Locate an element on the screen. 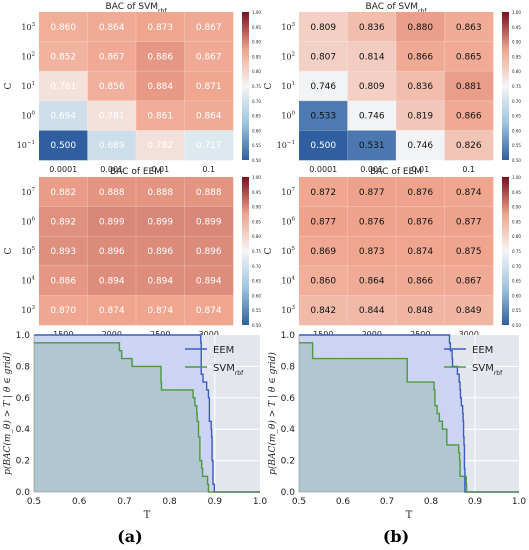  y-tick-label: 10⁵ is located at coordinates (28, 251).